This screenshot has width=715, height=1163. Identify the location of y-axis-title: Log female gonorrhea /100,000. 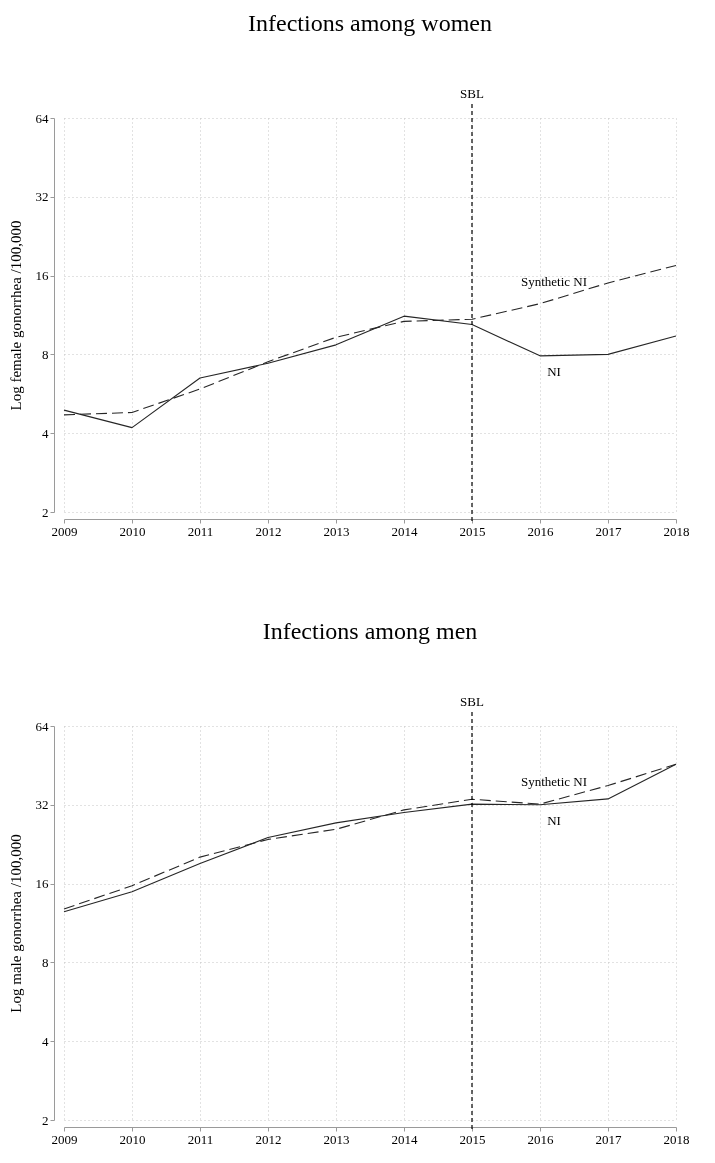
(15, 315).